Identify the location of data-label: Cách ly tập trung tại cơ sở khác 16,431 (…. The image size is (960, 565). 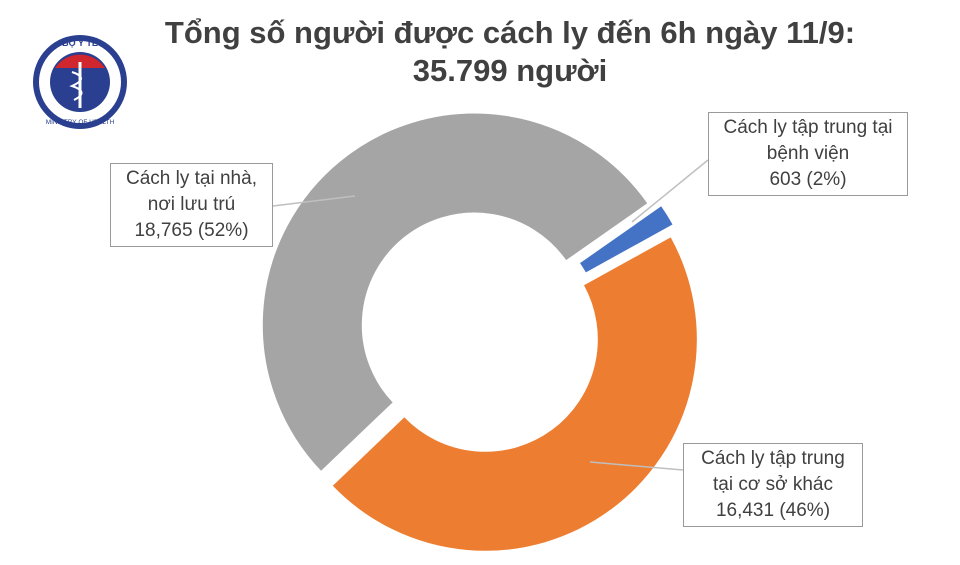
(773, 485).